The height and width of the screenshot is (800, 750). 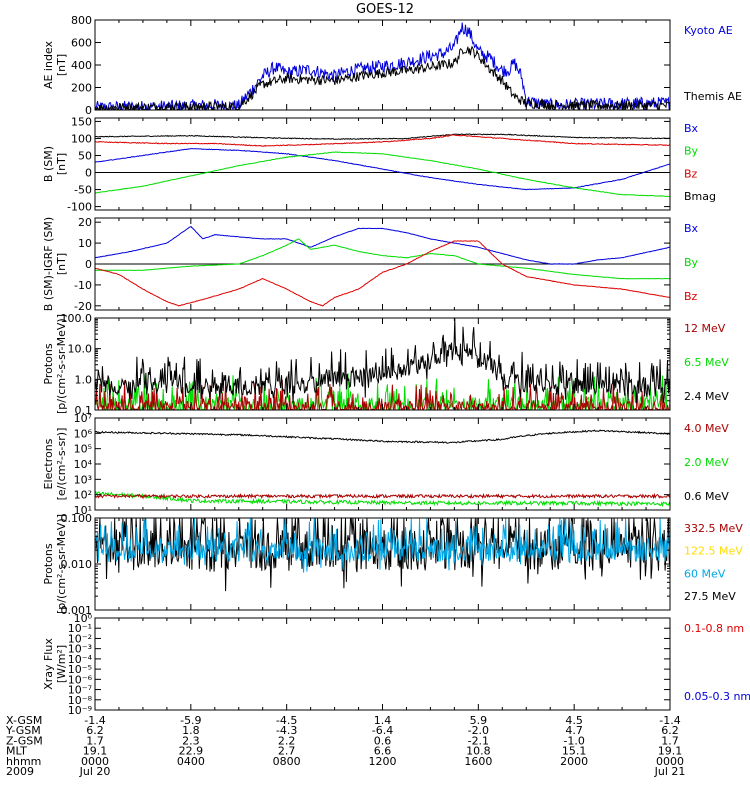 What do you see at coordinates (79, 207) in the screenshot?
I see `y-tick-label: -100` at bounding box center [79, 207].